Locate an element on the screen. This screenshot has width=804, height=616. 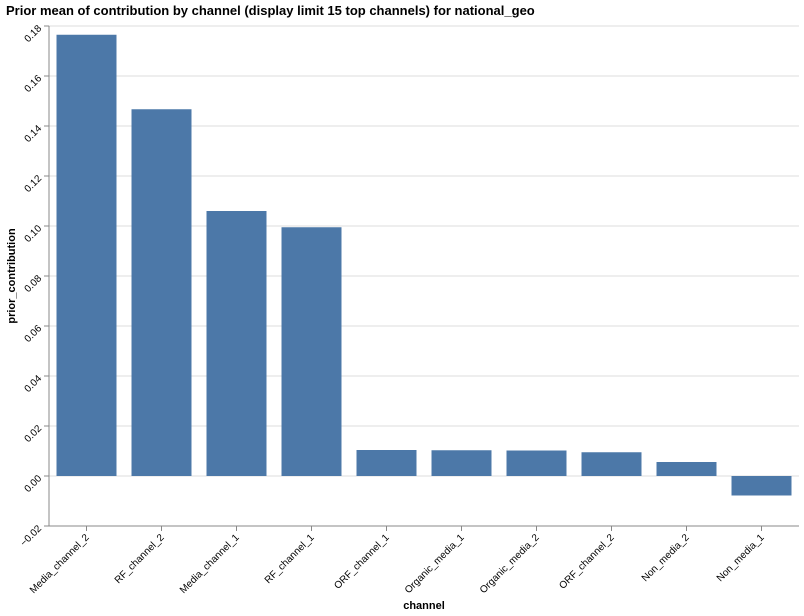
x-tick-label: ORF_channel_1 is located at coordinates (362, 562).